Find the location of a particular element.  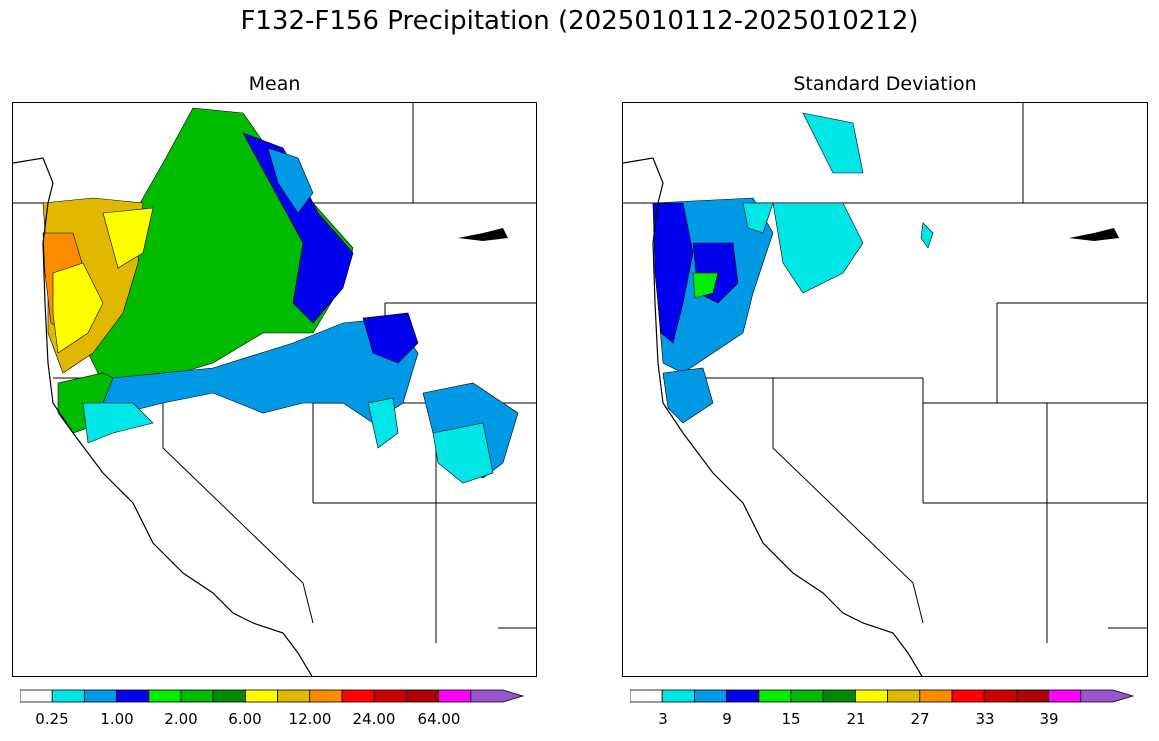

colorbar-stddev is located at coordinates (885, 696).